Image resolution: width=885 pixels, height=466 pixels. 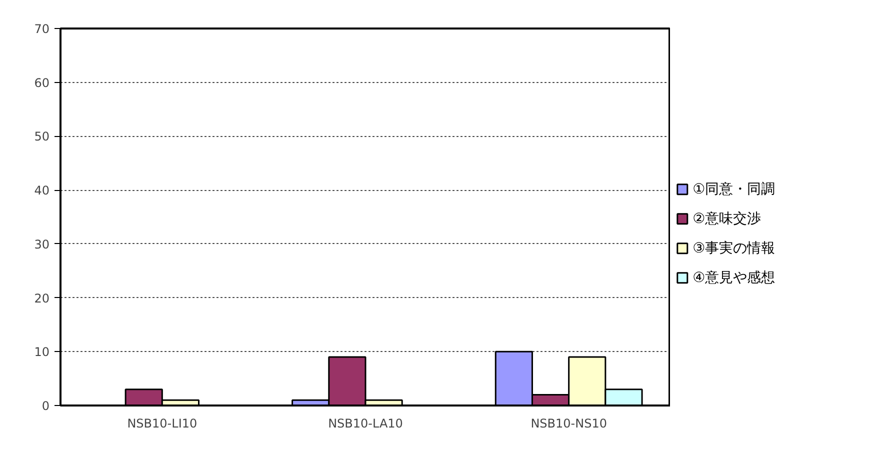 What do you see at coordinates (365, 423) in the screenshot?
I see `x-tick-label: NSB10-LA10` at bounding box center [365, 423].